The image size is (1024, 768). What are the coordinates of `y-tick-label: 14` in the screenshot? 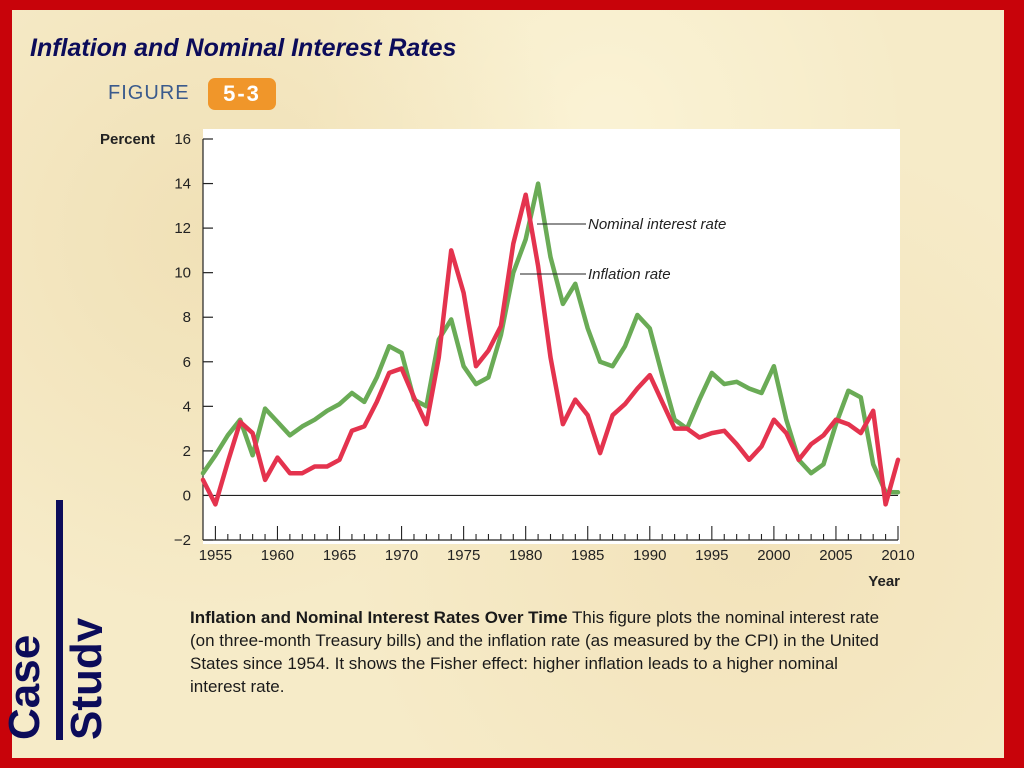 It's located at (182, 184).